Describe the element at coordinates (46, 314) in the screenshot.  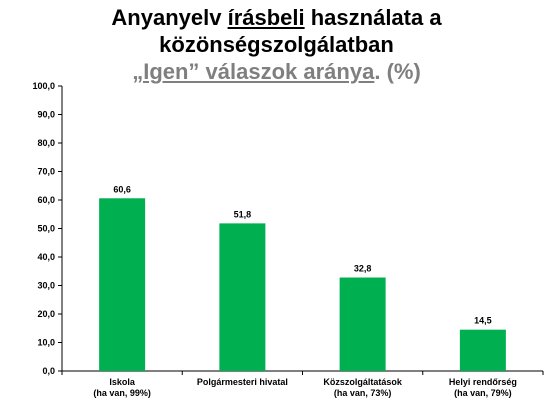
I see `y-tick-label: 20,0` at that location.